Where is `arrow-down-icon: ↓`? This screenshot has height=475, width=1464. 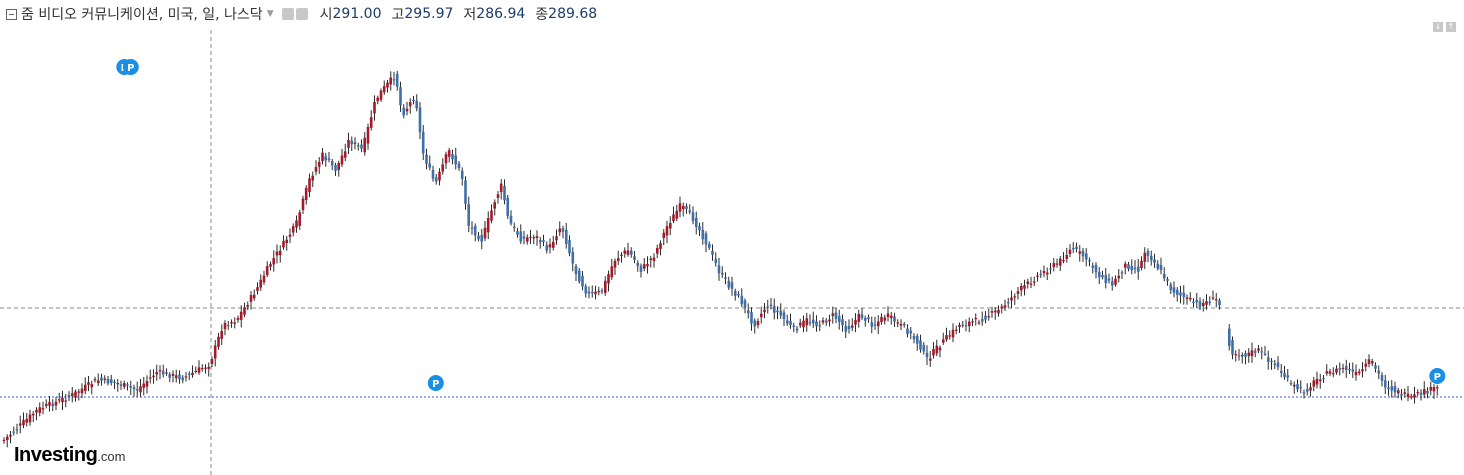 arrow-down-icon: ↓ is located at coordinates (1438, 27).